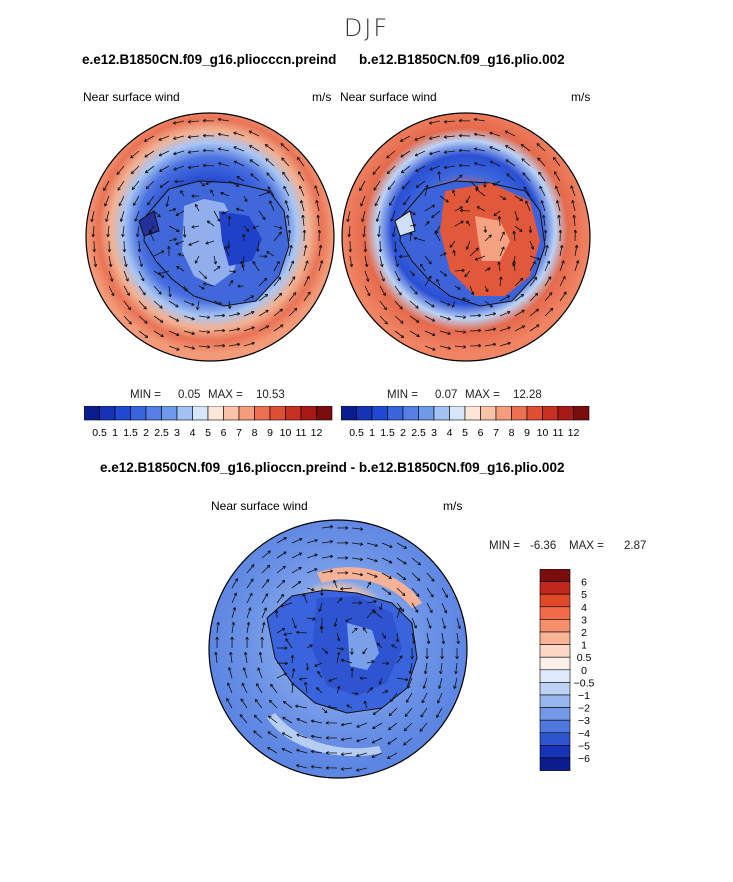 This screenshot has width=733, height=882. I want to click on colorbar-tick-label: 9, so click(527, 433).